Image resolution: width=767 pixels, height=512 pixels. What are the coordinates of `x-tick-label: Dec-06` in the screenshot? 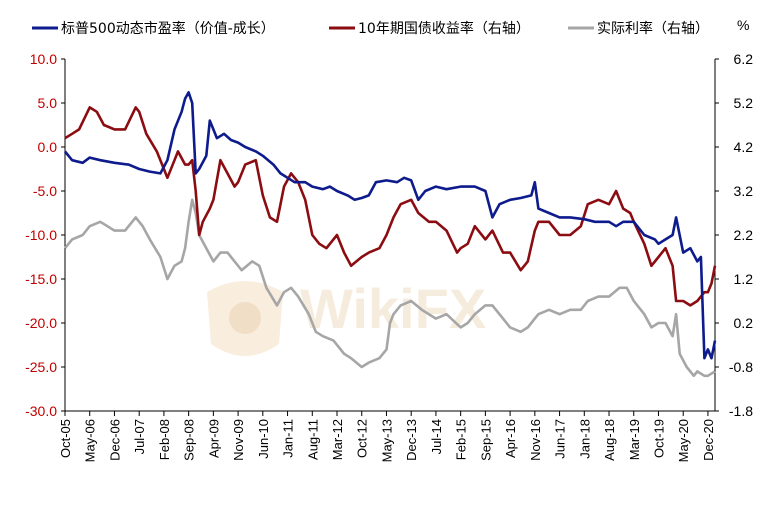 It's located at (114, 440).